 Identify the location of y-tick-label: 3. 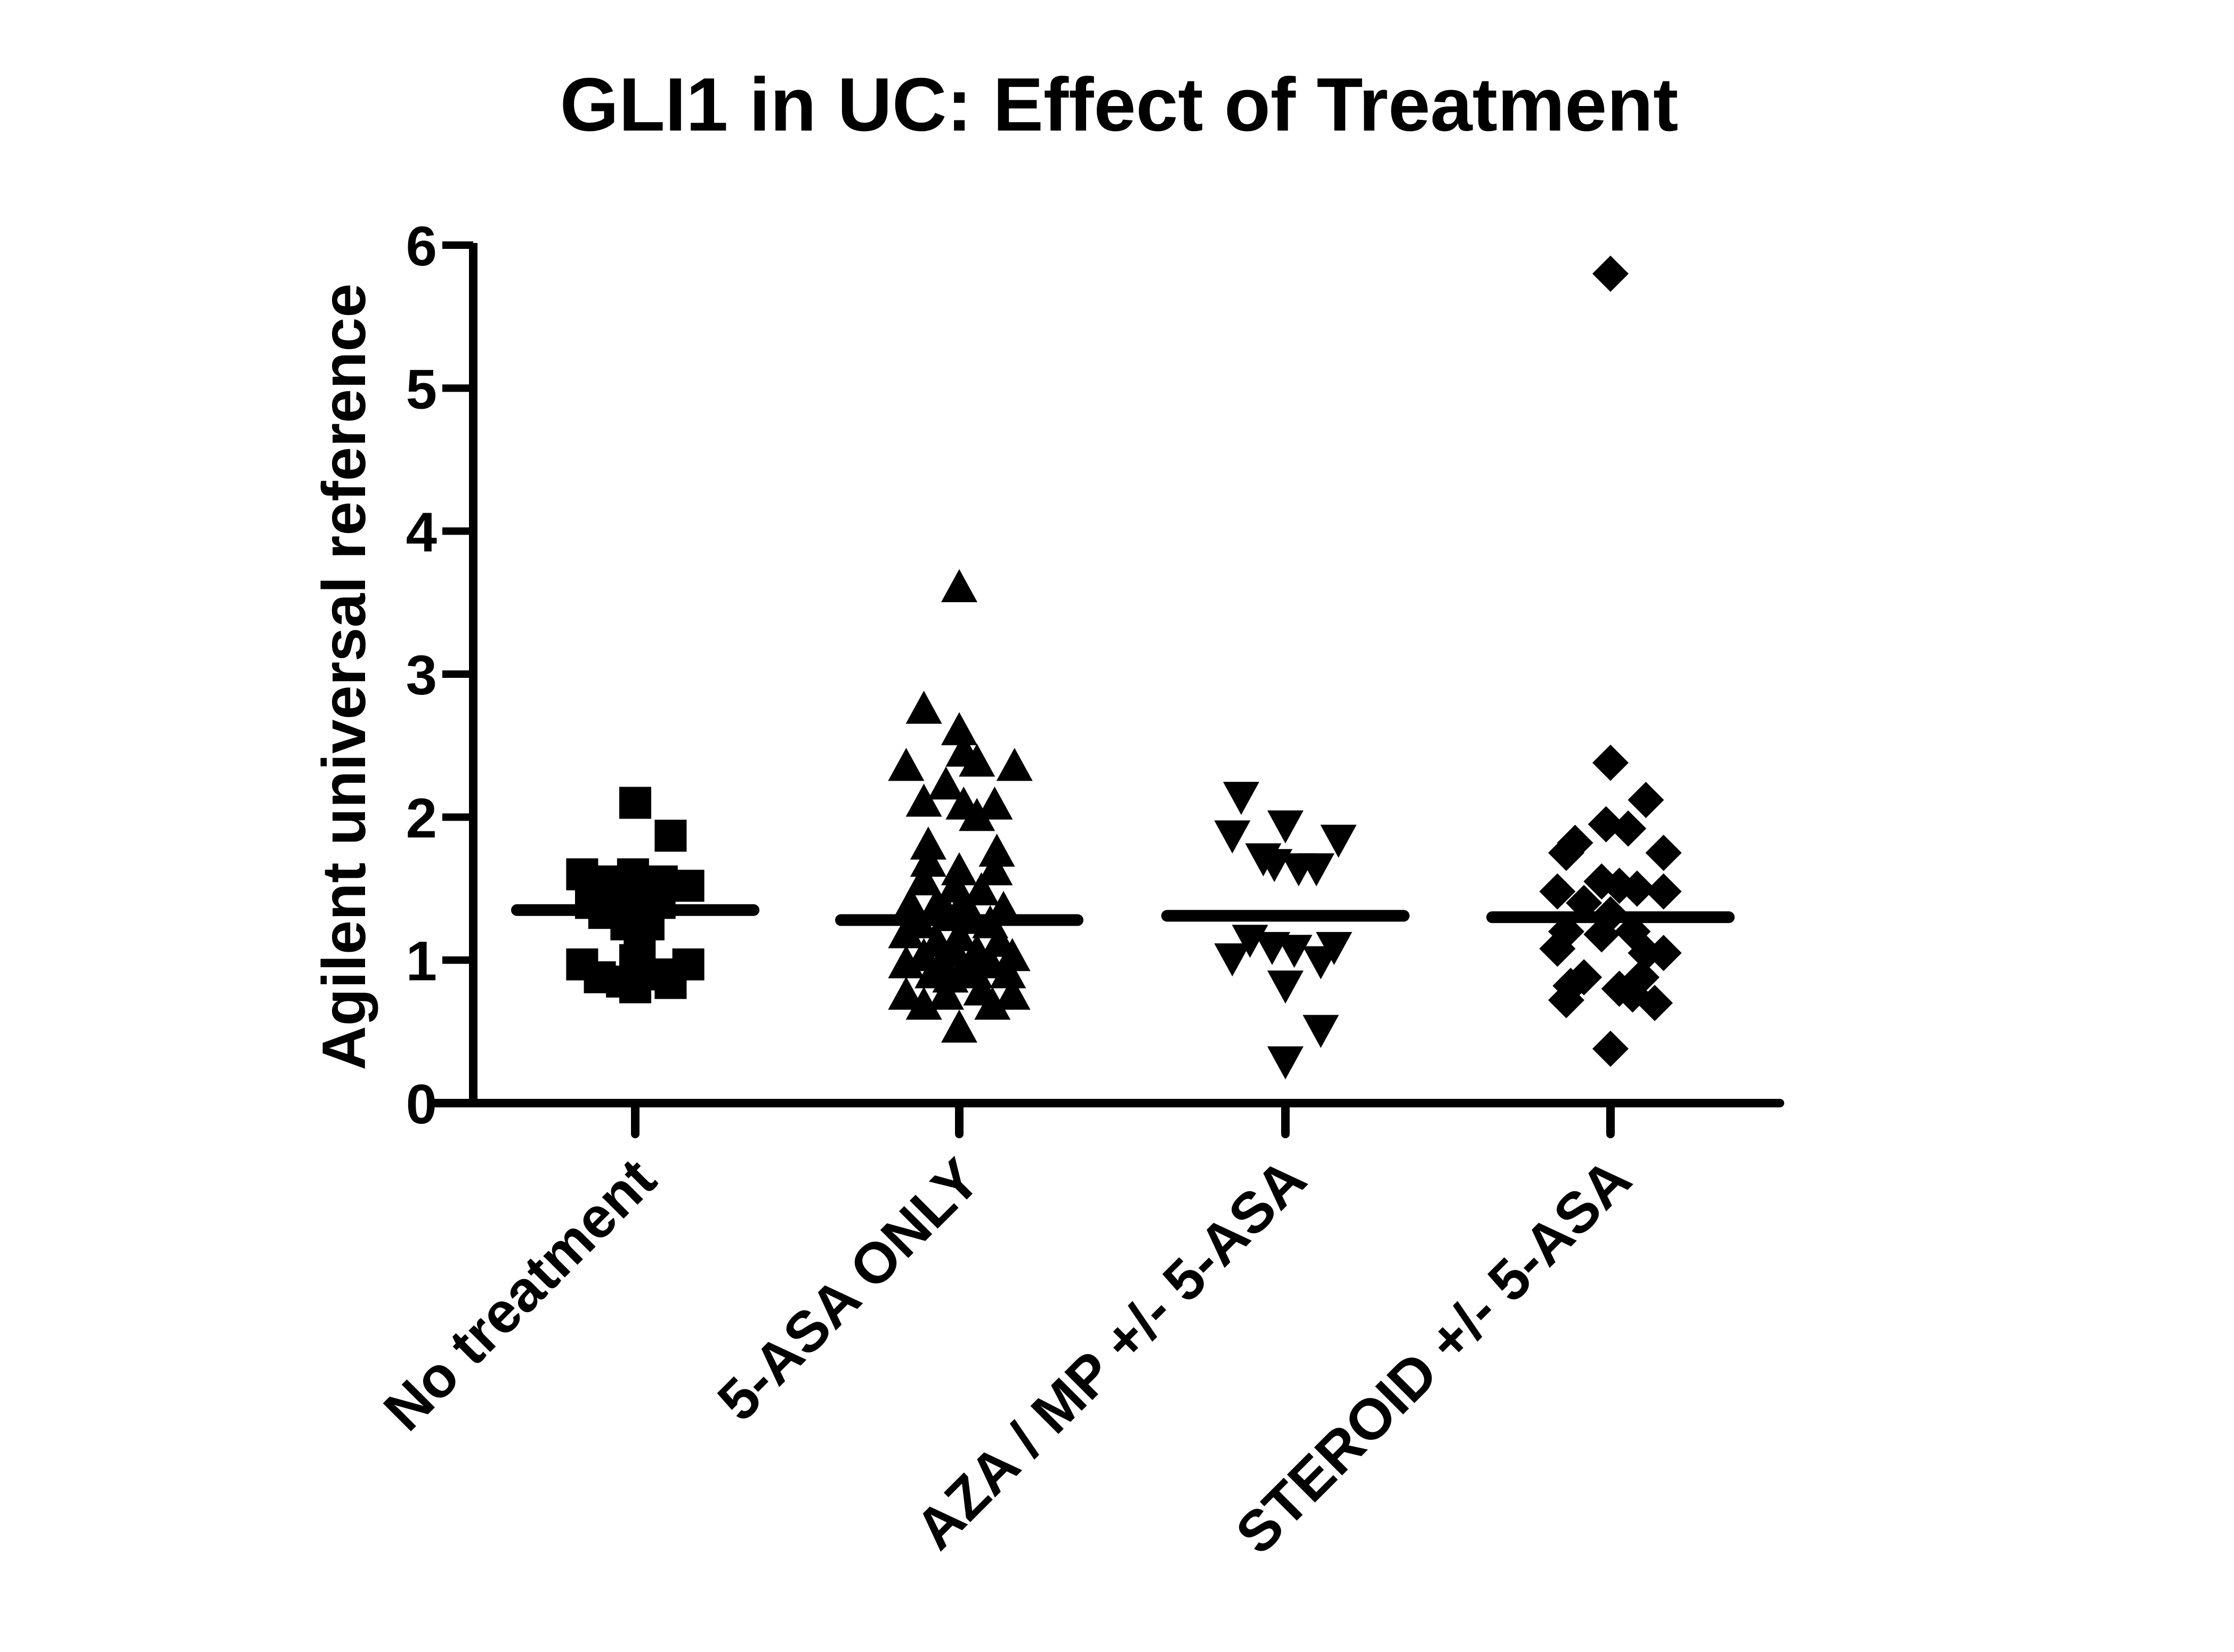
(421, 676).